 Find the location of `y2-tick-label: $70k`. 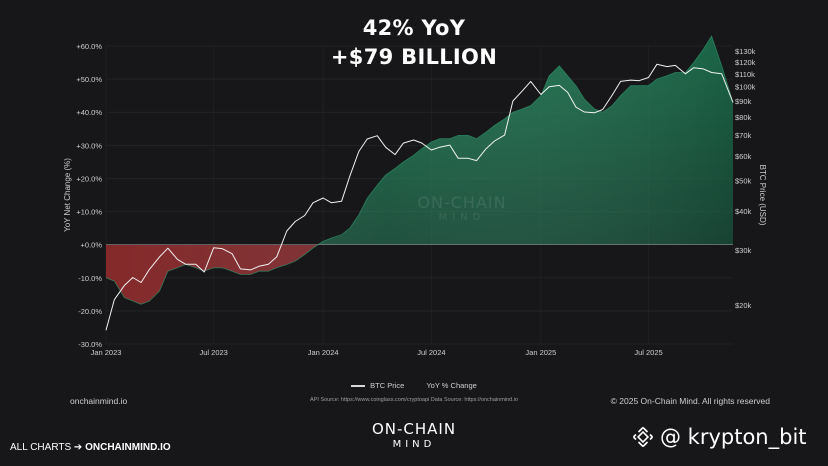

y2-tick-label: $70k is located at coordinates (743, 135).